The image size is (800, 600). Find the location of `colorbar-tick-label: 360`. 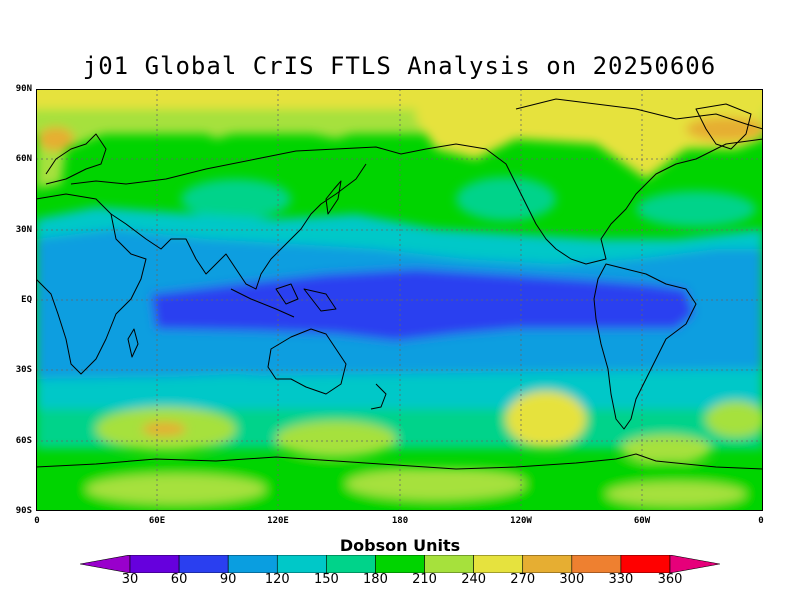

colorbar-tick-label: 360 is located at coordinates (670, 579).